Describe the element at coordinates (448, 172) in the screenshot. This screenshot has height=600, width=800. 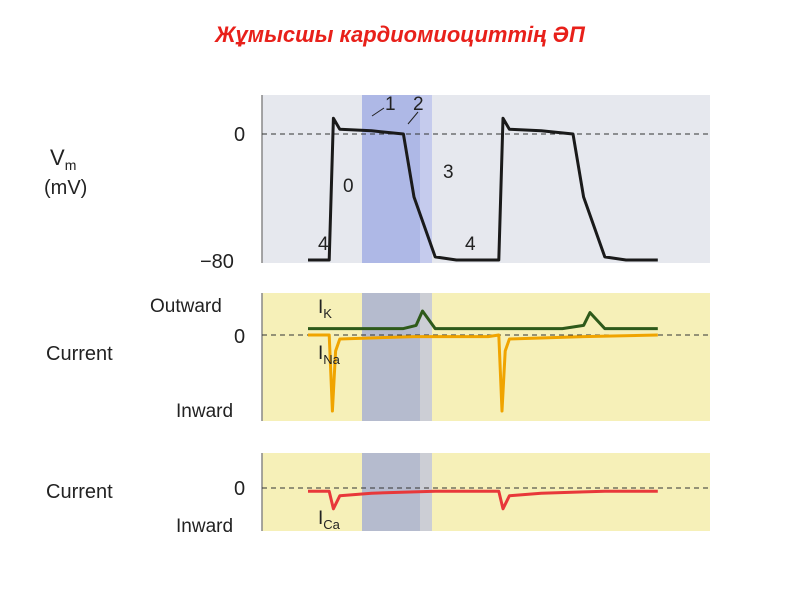
I see `phase-3-label: 3` at that location.